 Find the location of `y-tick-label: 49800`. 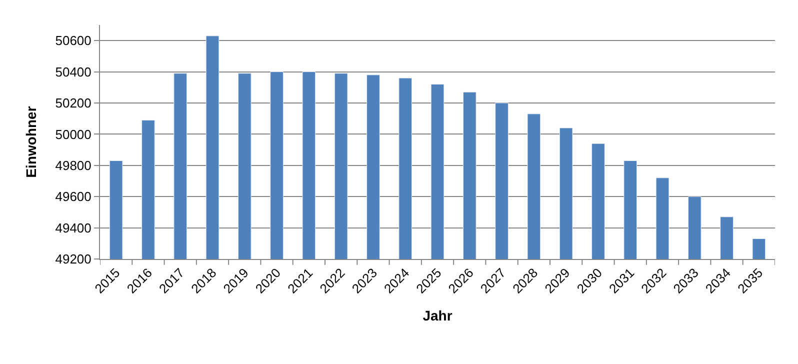

y-tick-label: 49800 is located at coordinates (73, 165).